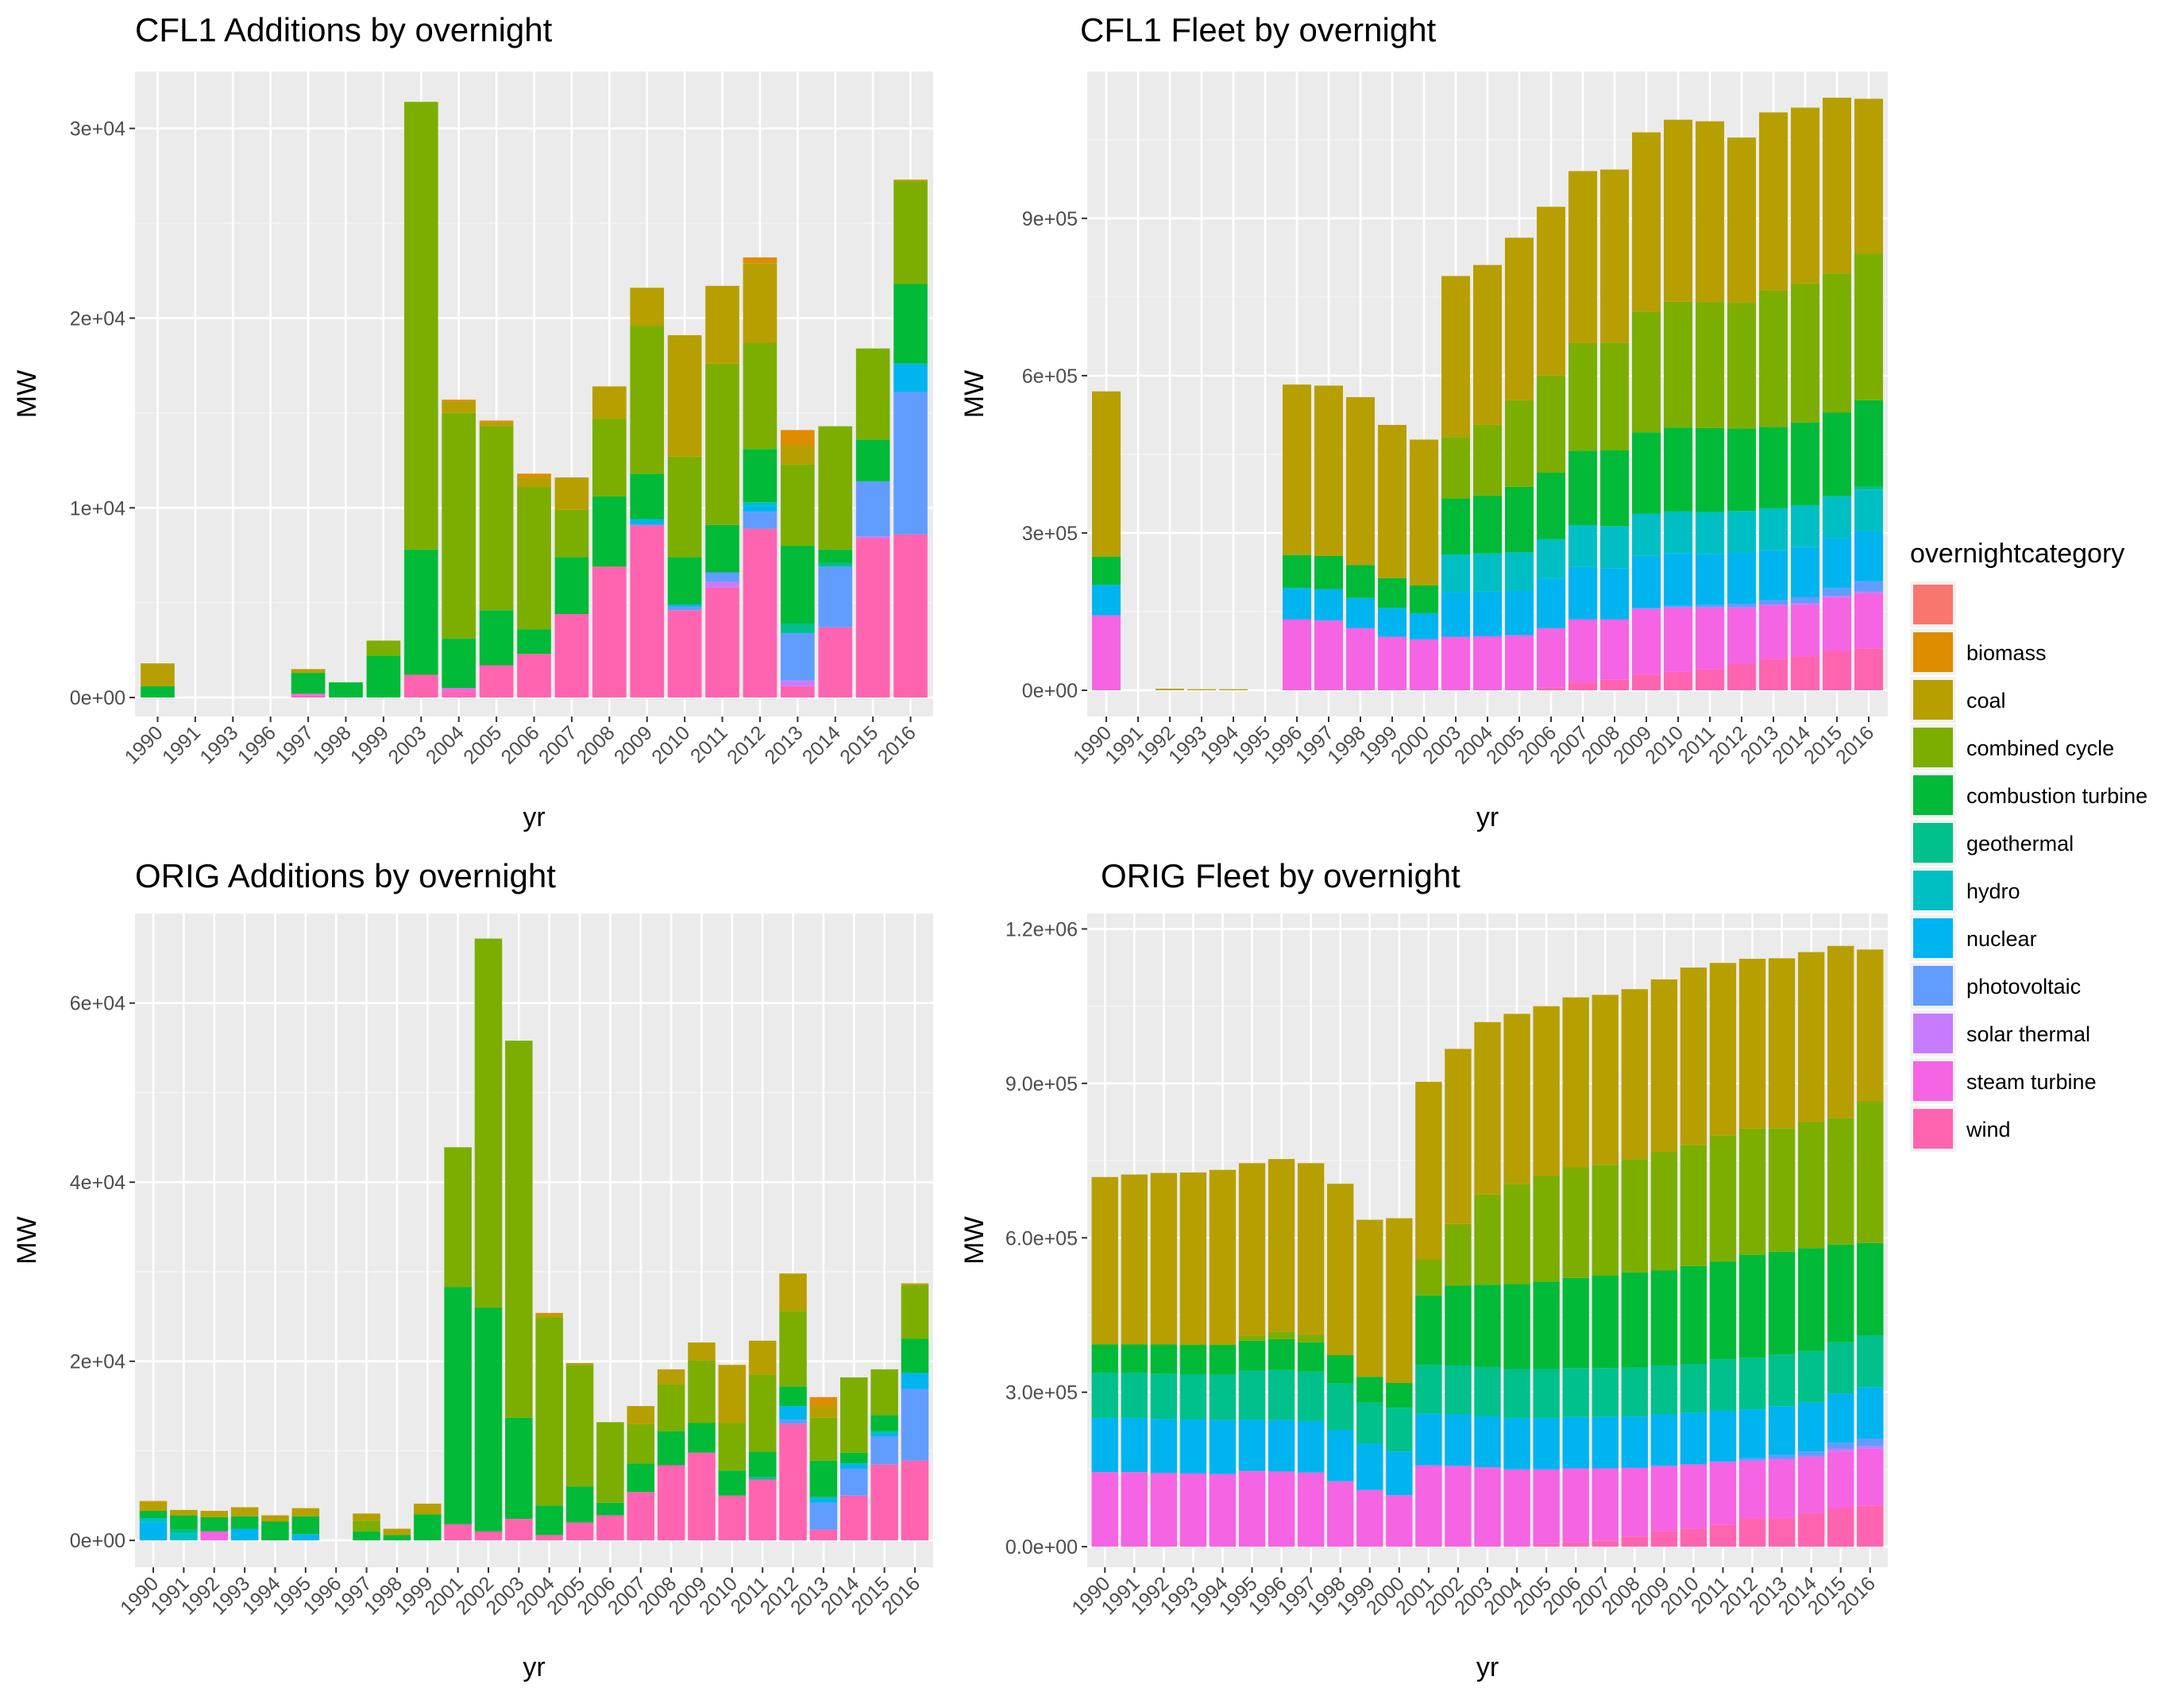 The height and width of the screenshot is (1688, 2184). Describe the element at coordinates (97, 698) in the screenshot. I see `y-tick-label: 0e+00` at that location.